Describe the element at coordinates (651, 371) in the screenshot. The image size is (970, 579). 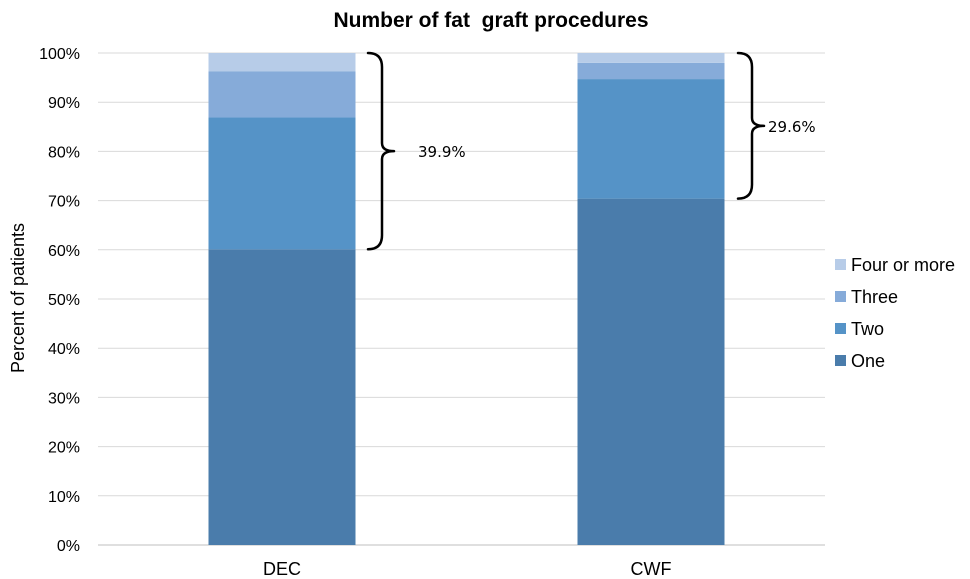
I see `bar-segment-cwf-one` at that location.